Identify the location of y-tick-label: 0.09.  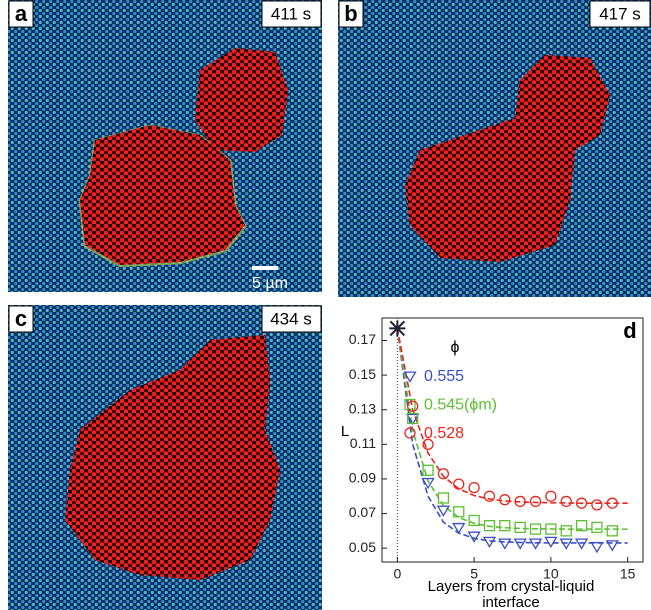
(362, 478).